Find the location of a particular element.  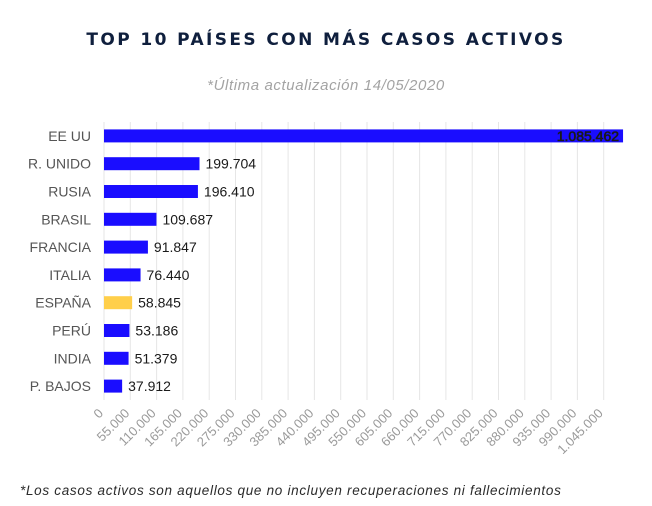

category-label: ESPAÑA is located at coordinates (63, 303).